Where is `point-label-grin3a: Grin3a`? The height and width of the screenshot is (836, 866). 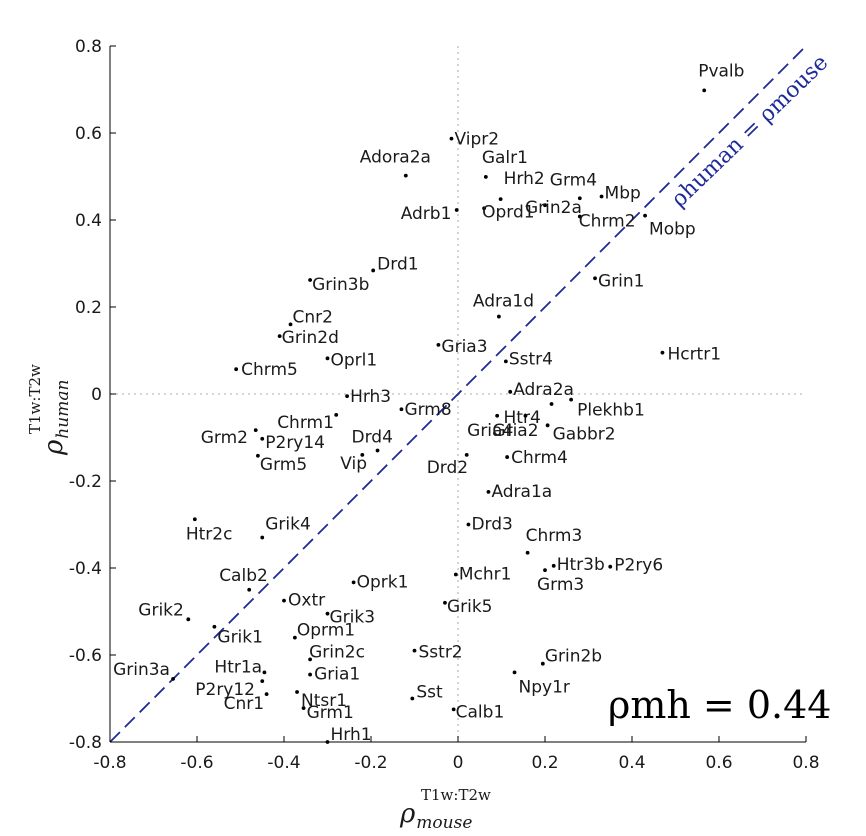 point-label-grin3a: Grin3a is located at coordinates (141, 670).